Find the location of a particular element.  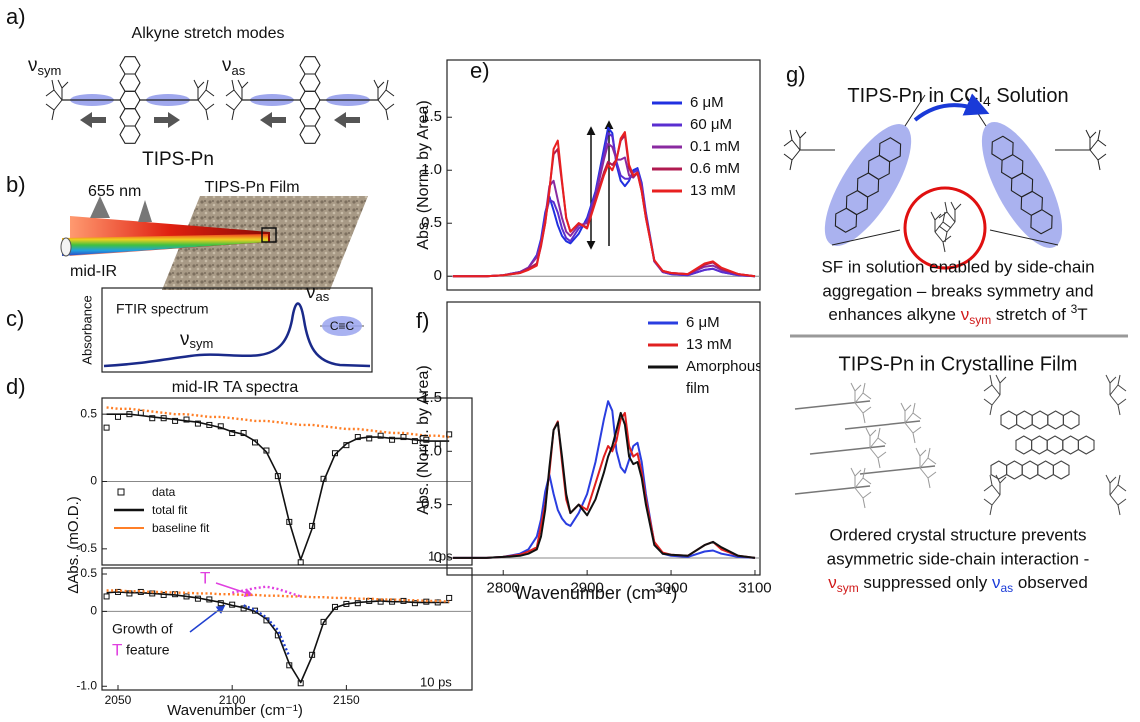

caption-line: asymmetric side-chain interaction - is located at coordinates (958, 558).